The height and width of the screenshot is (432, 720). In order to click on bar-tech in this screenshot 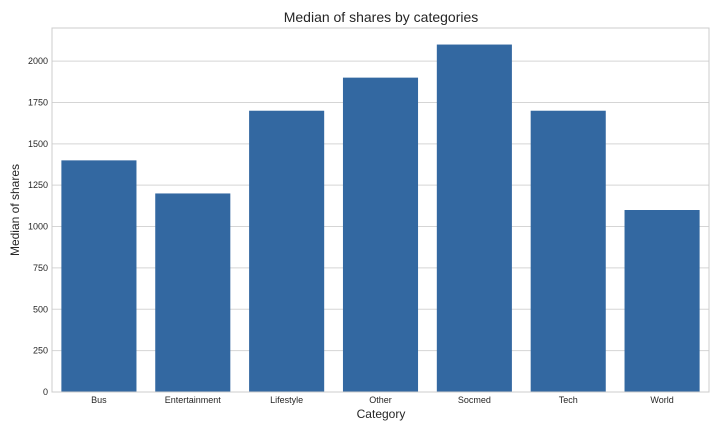, I will do `click(568, 251)`.